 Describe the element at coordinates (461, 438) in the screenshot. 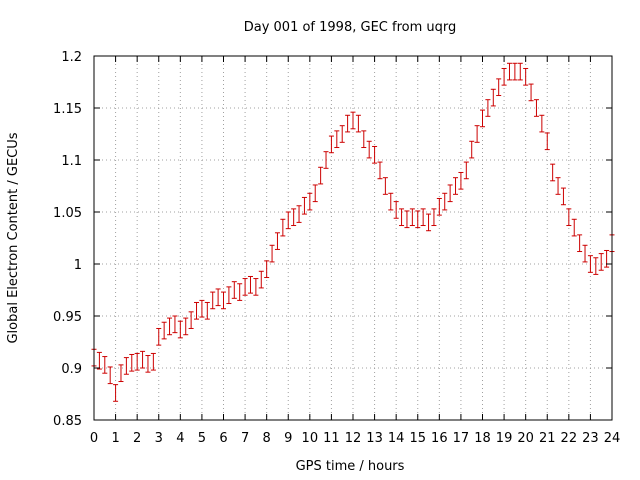

I see `x-tick-label: 17` at that location.